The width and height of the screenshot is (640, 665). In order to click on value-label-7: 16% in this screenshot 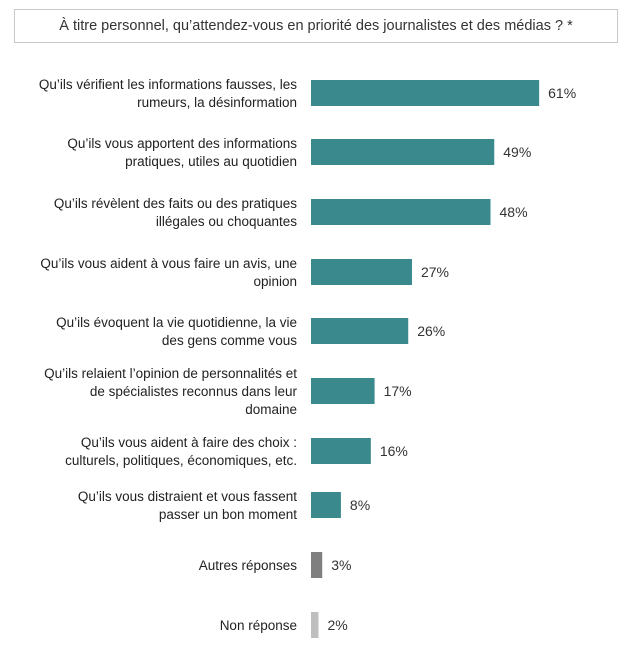, I will do `click(394, 451)`.